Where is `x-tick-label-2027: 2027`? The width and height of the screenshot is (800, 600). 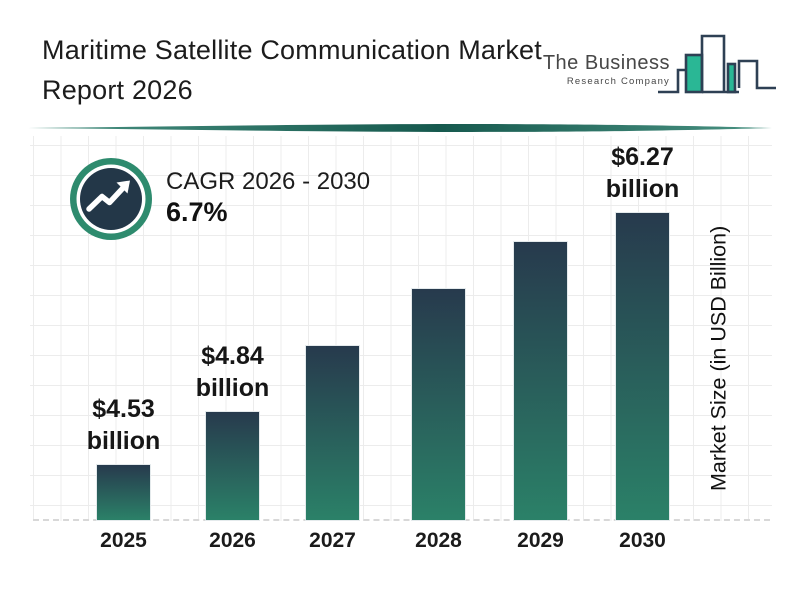 x-tick-label-2027: 2027 is located at coordinates (332, 540).